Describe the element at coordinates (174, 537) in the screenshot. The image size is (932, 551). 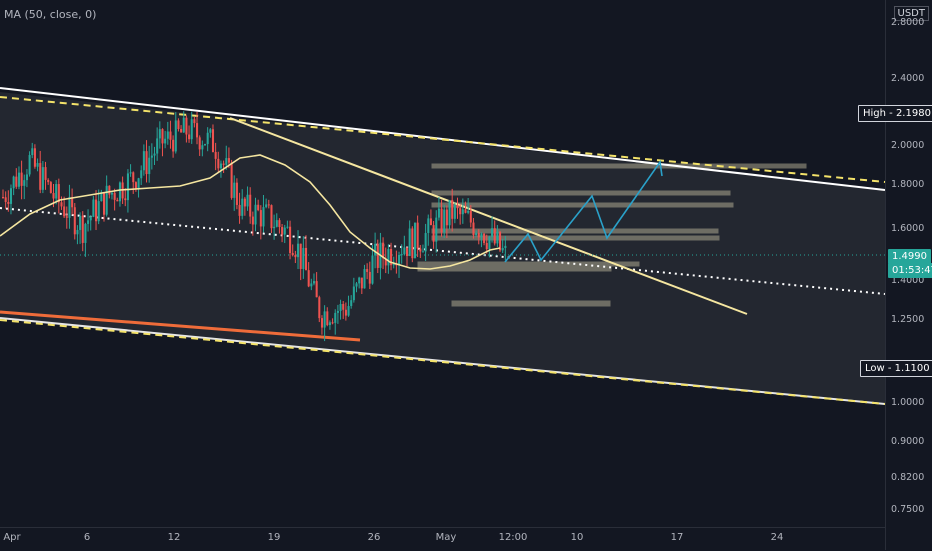
I see `time-tick: 12` at that location.